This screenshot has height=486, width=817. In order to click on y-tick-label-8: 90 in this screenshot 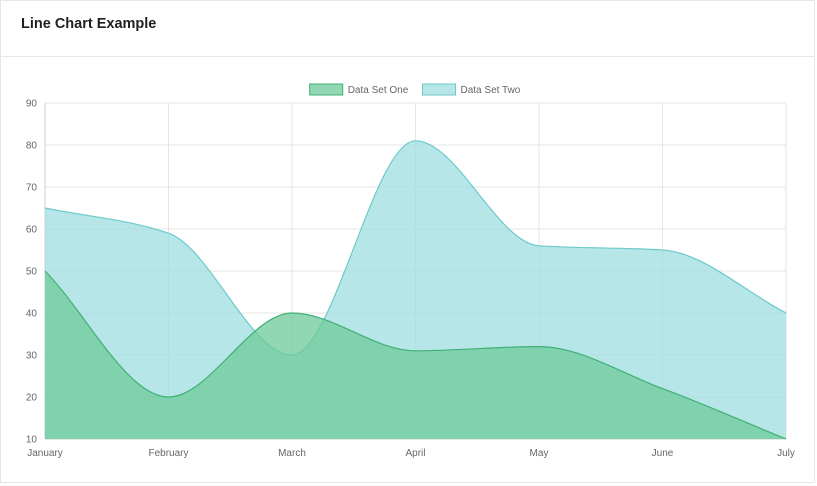, I will do `click(32, 104)`.